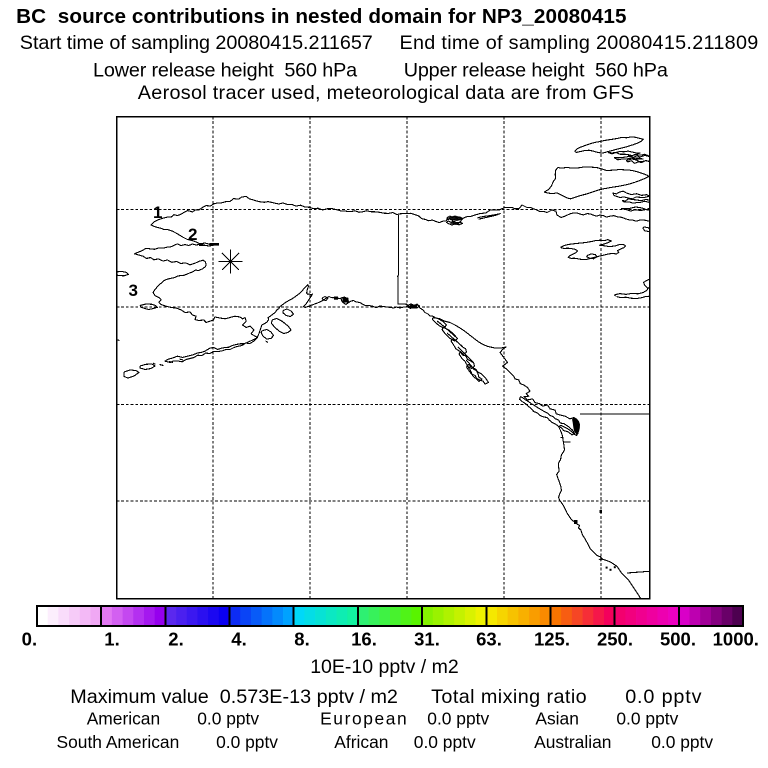  What do you see at coordinates (427, 639) in the screenshot?
I see `svg-text: 31.` at bounding box center [427, 639].